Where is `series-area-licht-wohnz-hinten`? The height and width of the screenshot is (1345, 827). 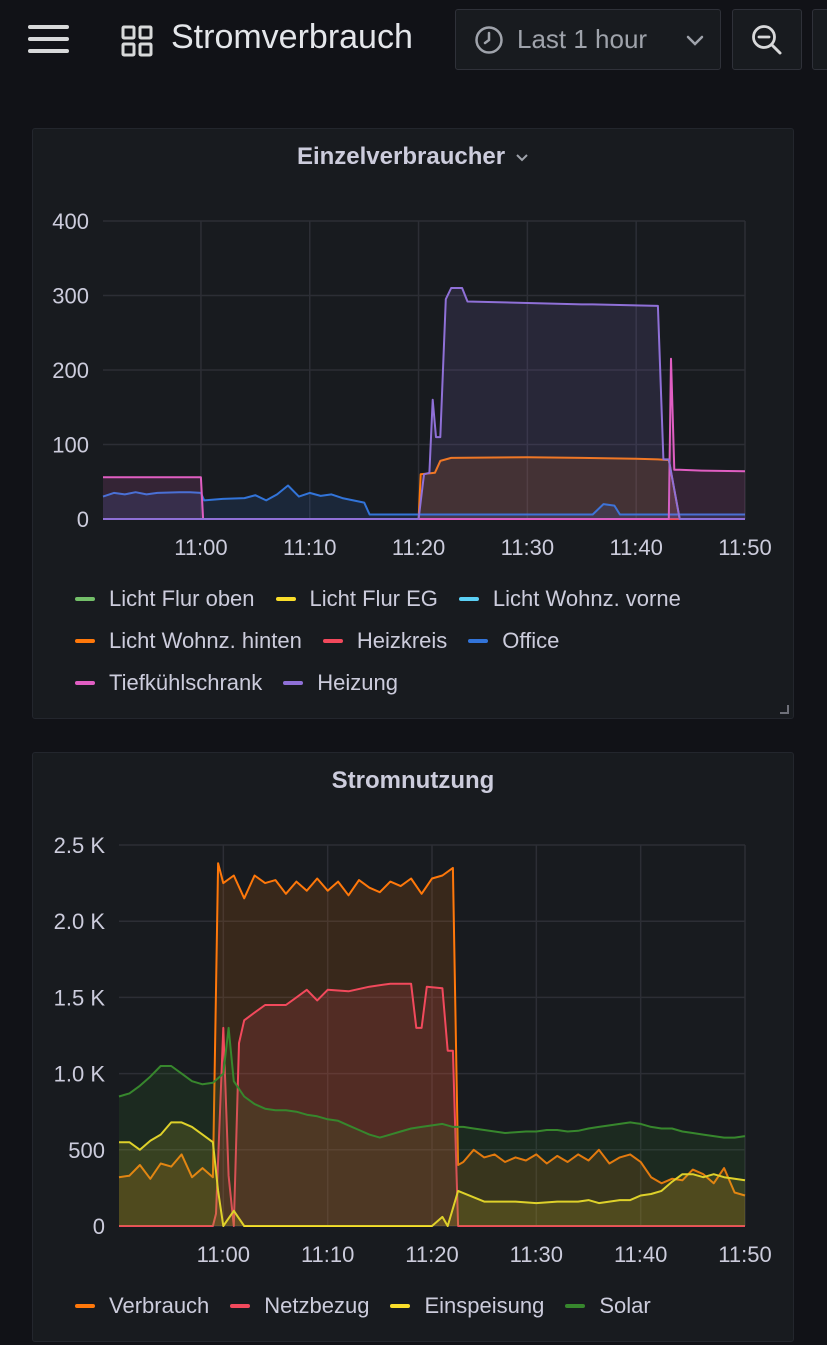
series-area-licht-wohnz-hinten is located at coordinates (424, 488).